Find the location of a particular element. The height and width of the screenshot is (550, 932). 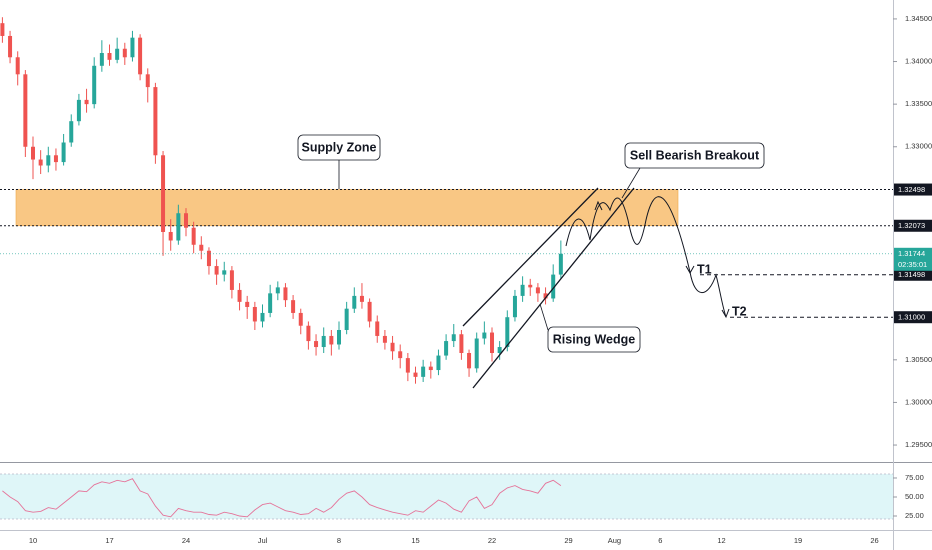

x-tick-label: 19 is located at coordinates (798, 540).